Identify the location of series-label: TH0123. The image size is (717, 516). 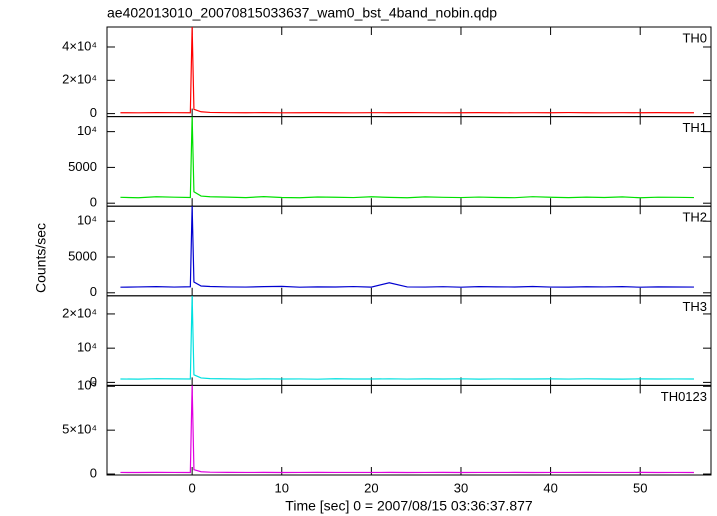
(684, 396).